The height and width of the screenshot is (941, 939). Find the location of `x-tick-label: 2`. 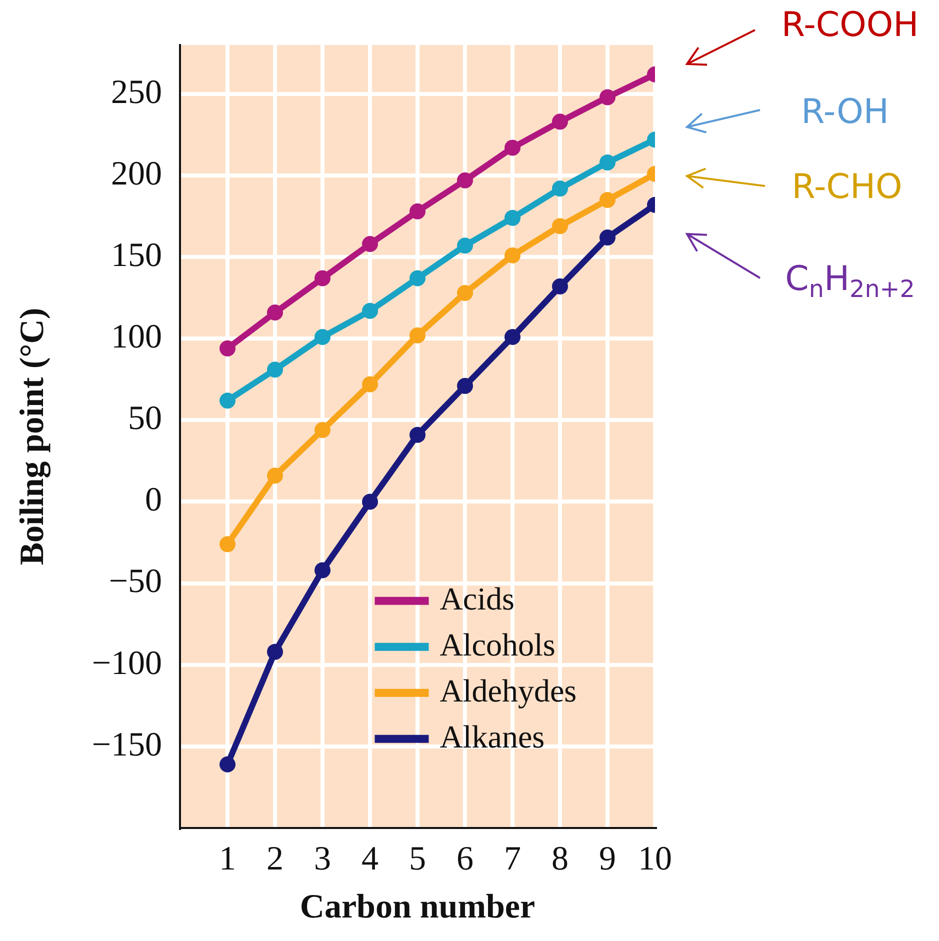

x-tick-label: 2 is located at coordinates (275, 859).